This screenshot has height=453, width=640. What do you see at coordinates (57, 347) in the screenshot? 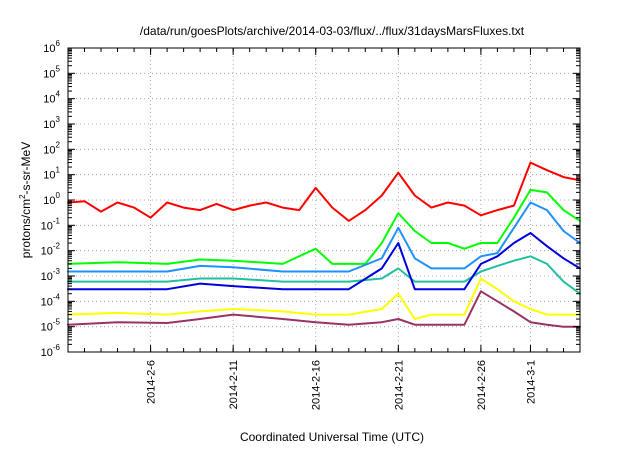
I see `y-tick-exponent: -6` at bounding box center [57, 347].